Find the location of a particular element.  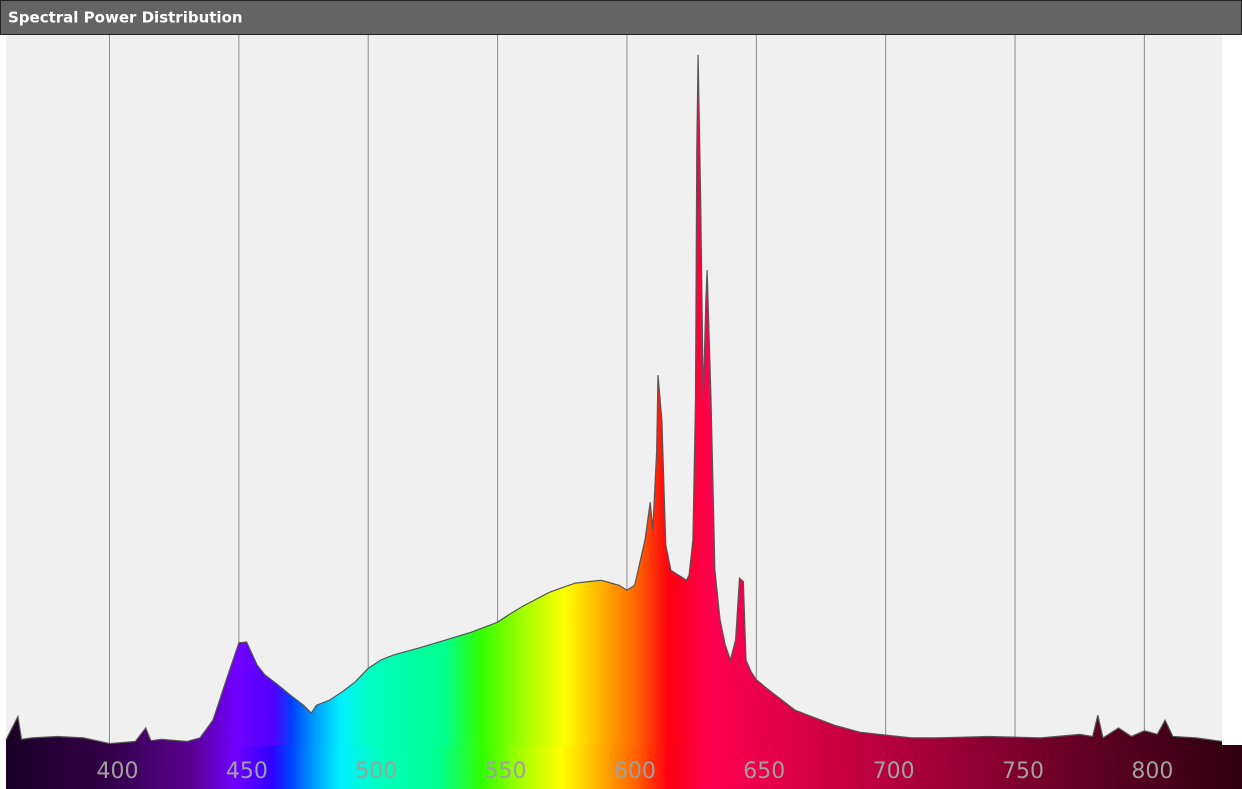

x-tick-label: 800 is located at coordinates (1152, 771).